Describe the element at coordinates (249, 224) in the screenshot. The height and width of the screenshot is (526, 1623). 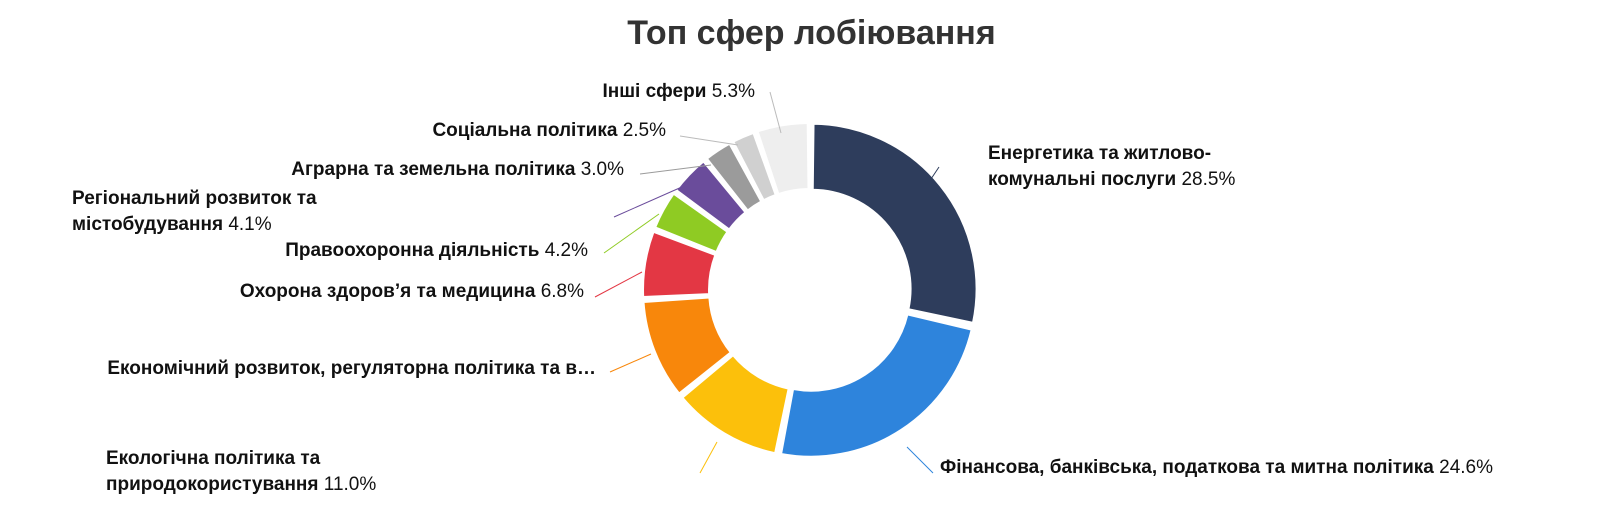
I see `slice-value: 4.1%` at that location.